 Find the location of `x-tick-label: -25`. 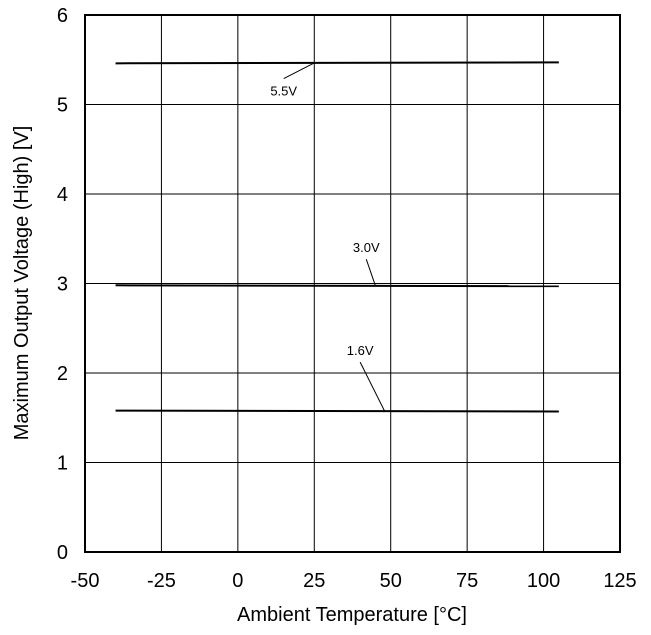

x-tick-label: -25 is located at coordinates (161, 581).